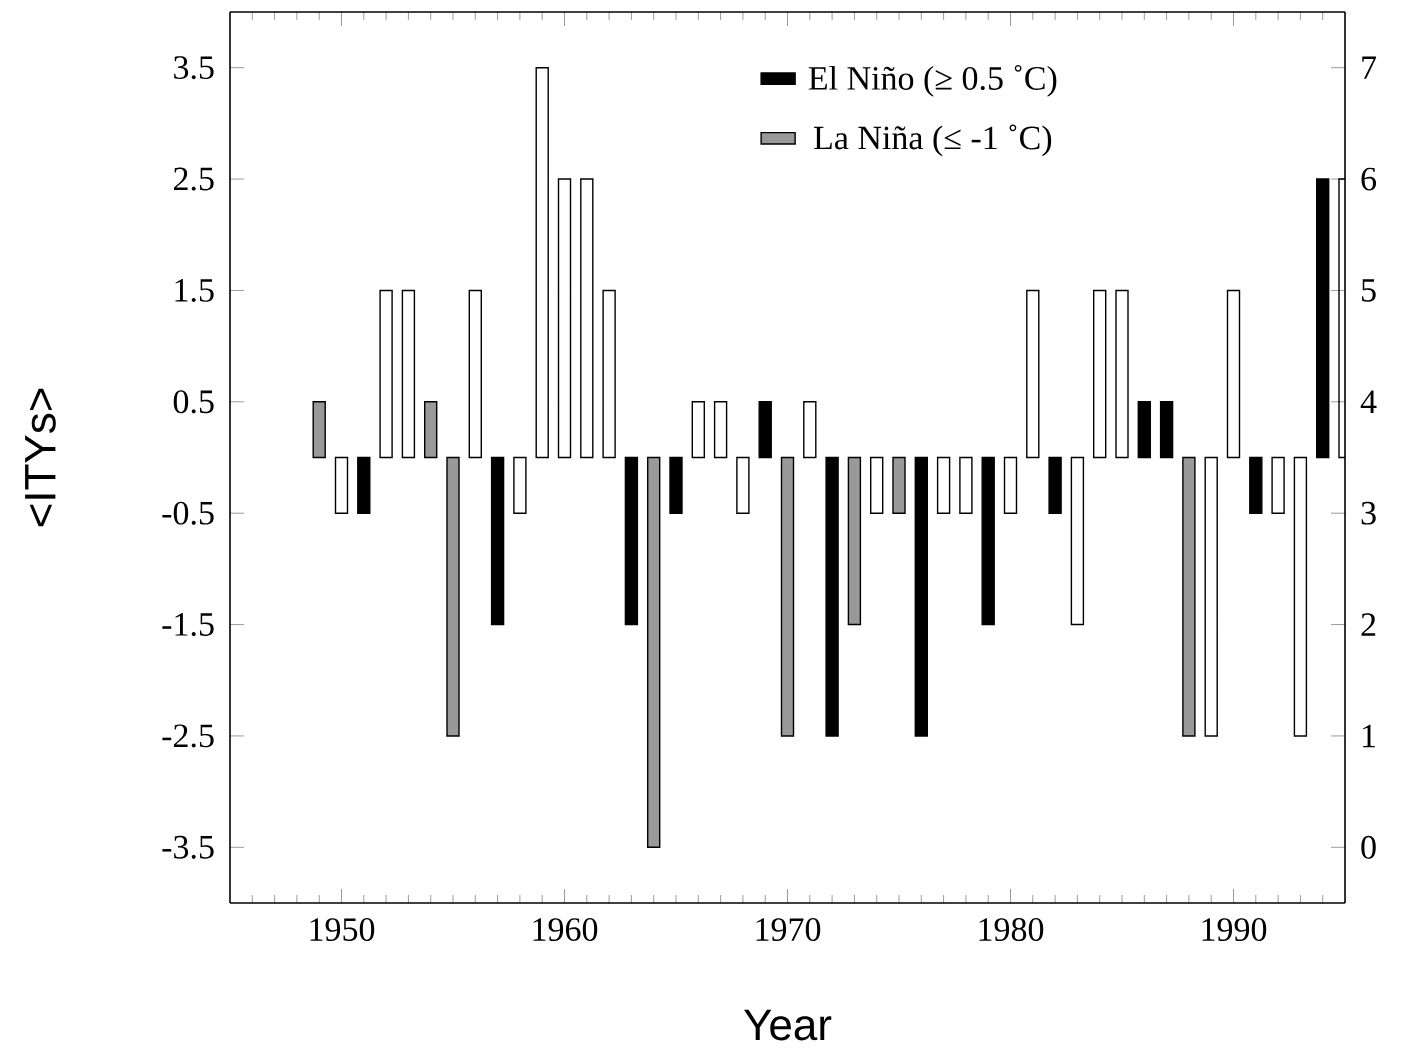  Describe the element at coordinates (193, 179) in the screenshot. I see `y-tick-label: 2.5` at that location.